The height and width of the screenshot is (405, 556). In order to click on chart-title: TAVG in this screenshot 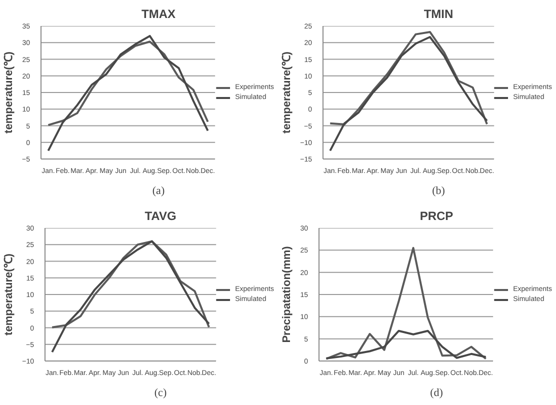, I will do `click(160, 216)`.